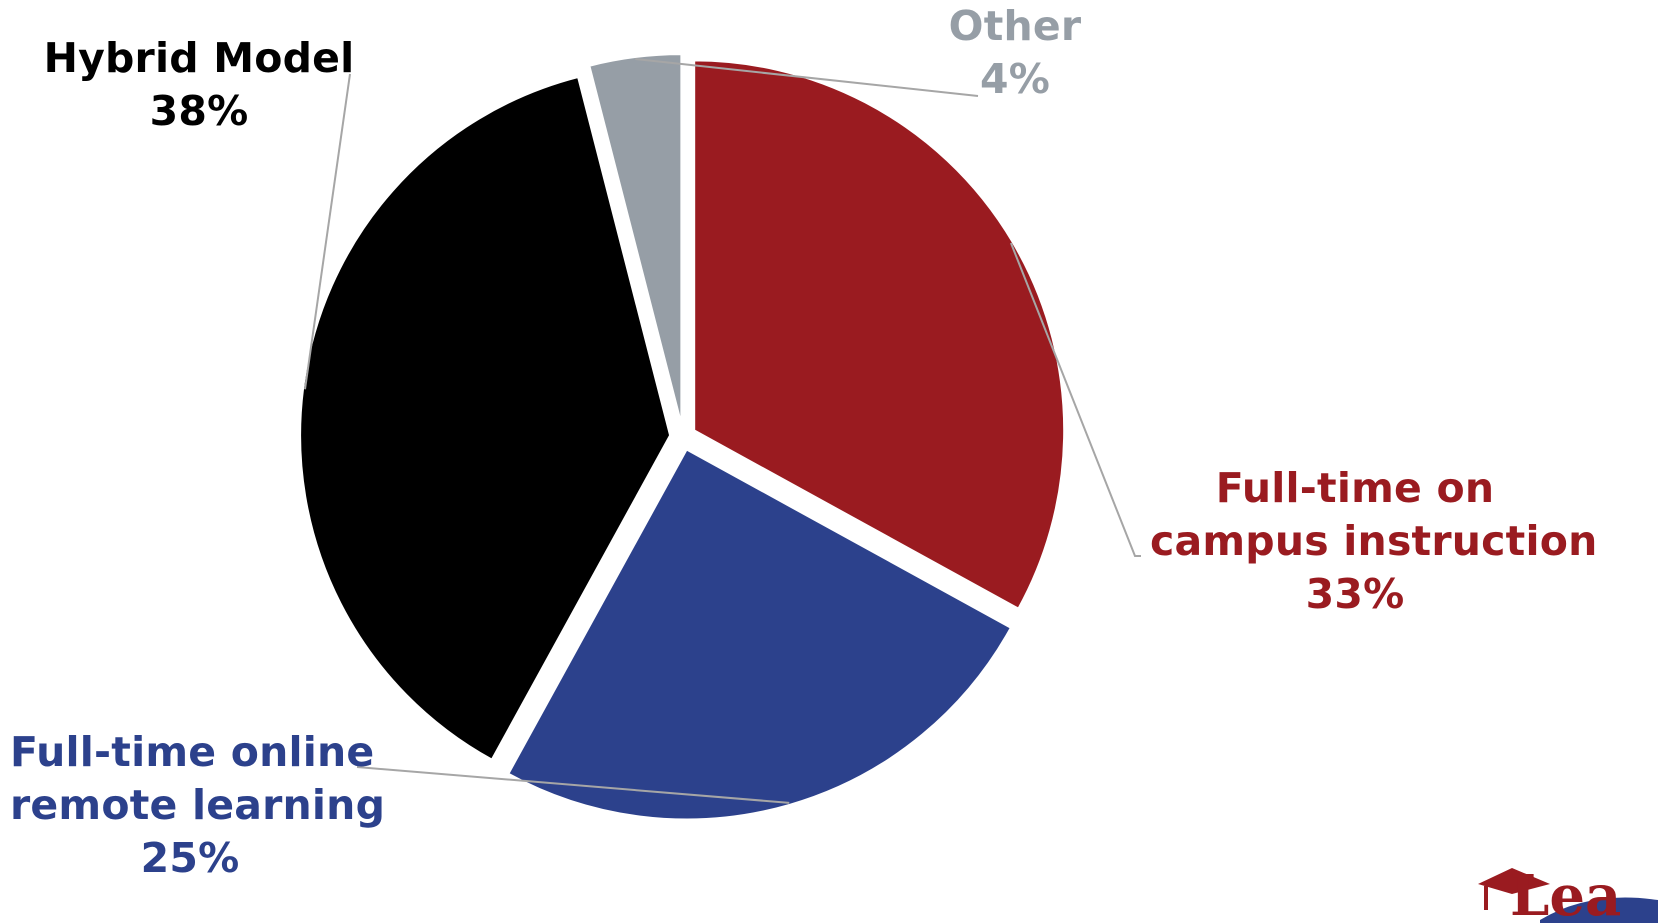 This screenshot has height=923, width=1658. I want to click on label-line: remote learning, so click(198, 805).